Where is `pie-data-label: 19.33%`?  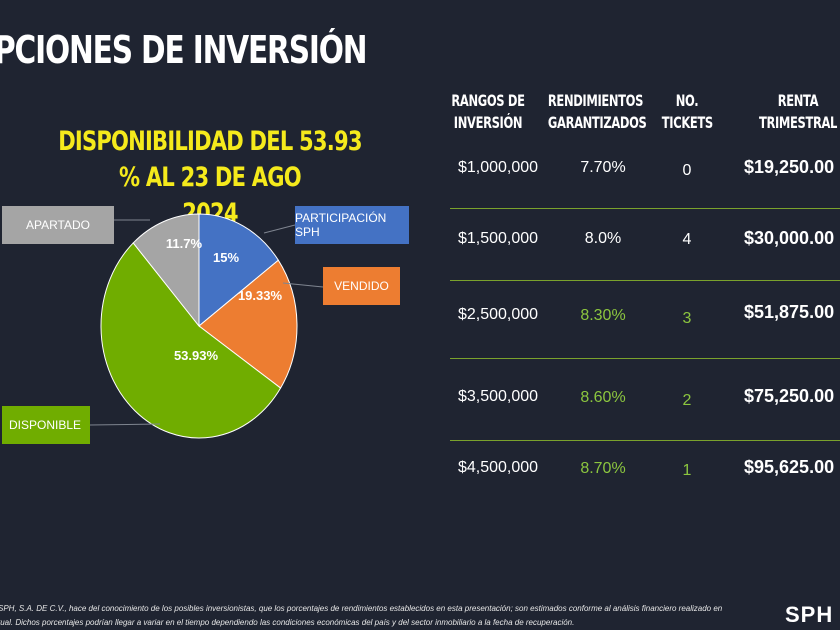 pie-data-label: 19.33% is located at coordinates (260, 295).